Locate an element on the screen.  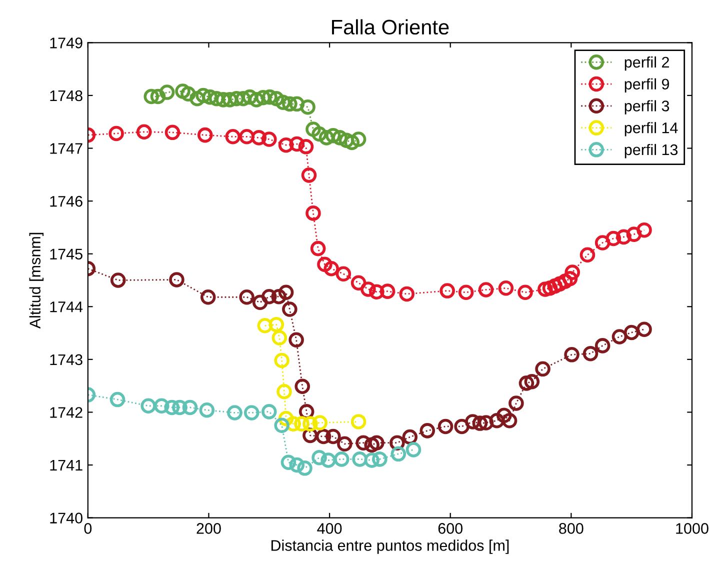
x-tick-label: 200 is located at coordinates (208, 528).